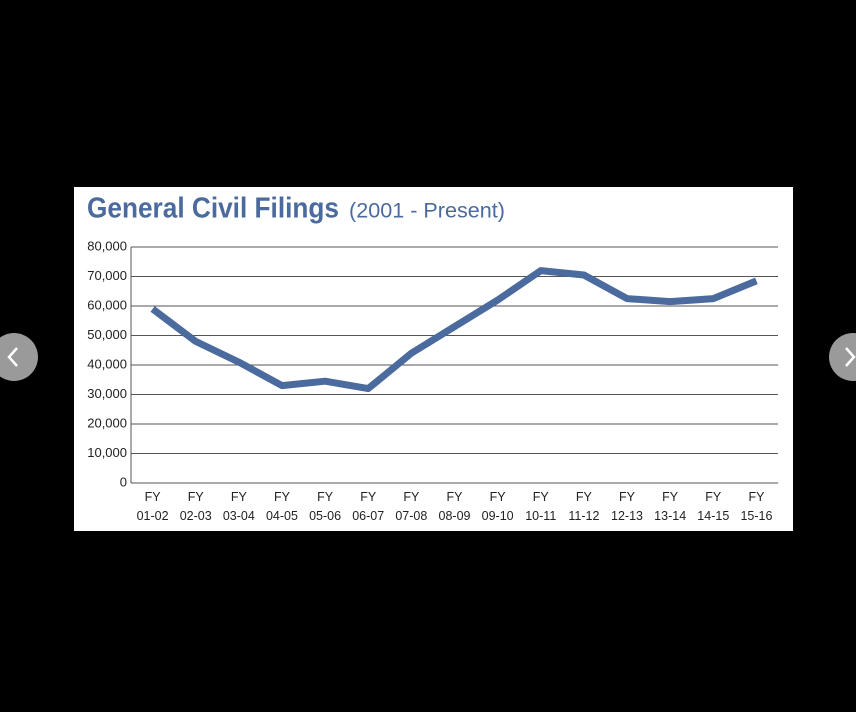 The width and height of the screenshot is (856, 712). Describe the element at coordinates (670, 506) in the screenshot. I see `x-tick-label: FY 13-14` at that location.